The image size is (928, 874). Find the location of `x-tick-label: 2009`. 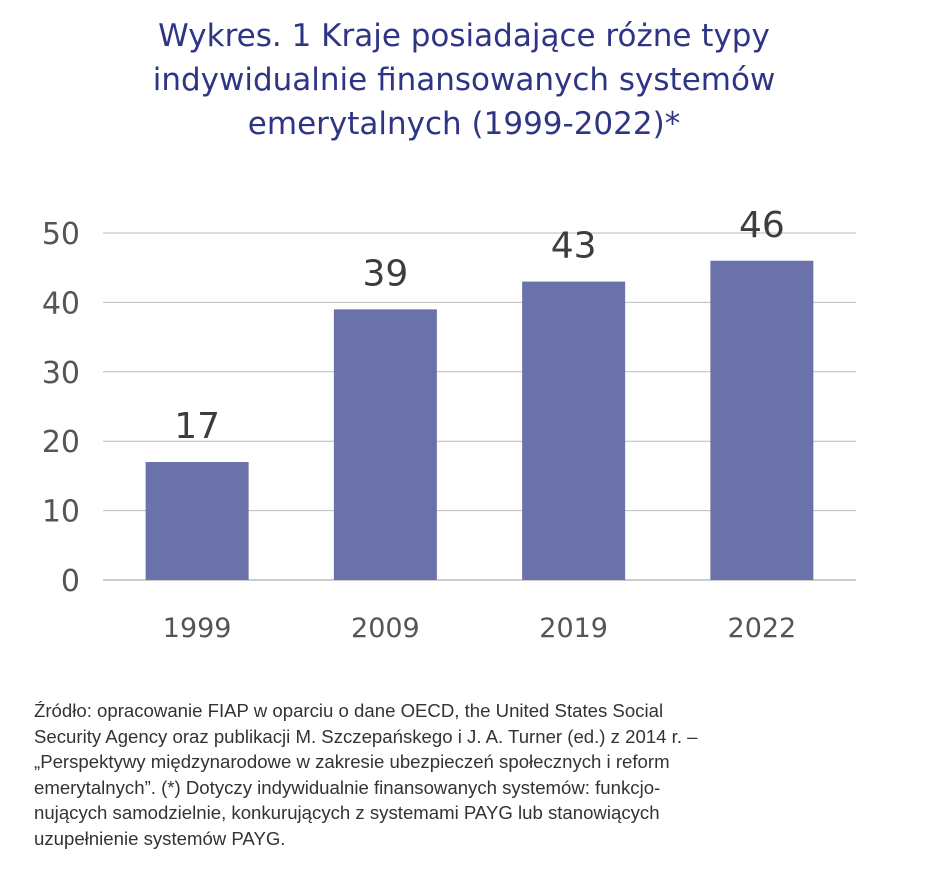

x-tick-label: 2009 is located at coordinates (385, 628).